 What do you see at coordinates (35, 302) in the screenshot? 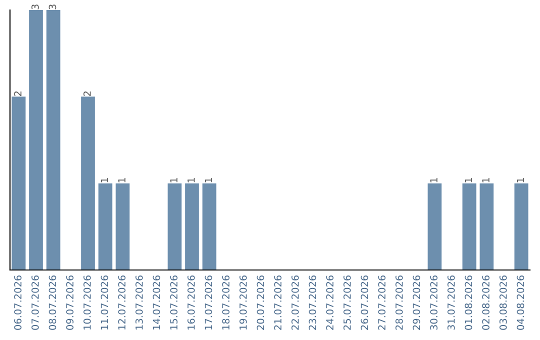
I see `x-tick-label: 07.07.2026` at bounding box center [35, 302].